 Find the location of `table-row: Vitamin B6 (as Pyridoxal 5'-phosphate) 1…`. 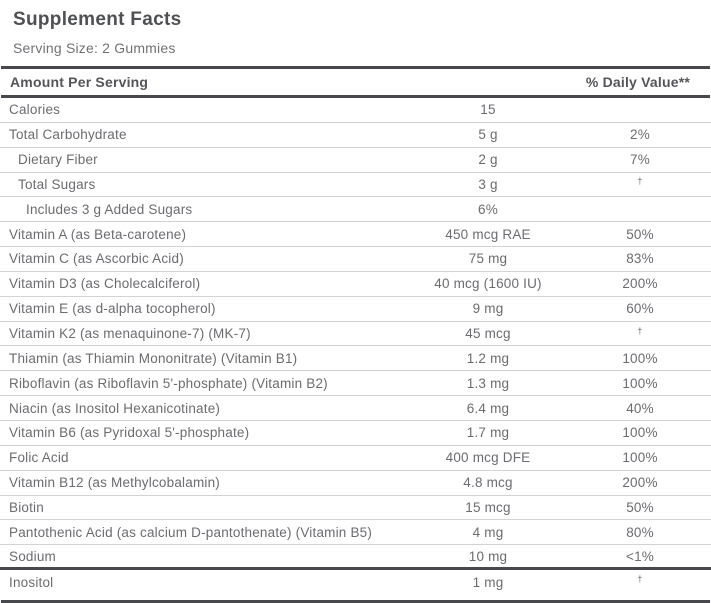

table-row: Vitamin B6 (as Pyridoxal 5'-phosphate) 1… is located at coordinates (355, 433).